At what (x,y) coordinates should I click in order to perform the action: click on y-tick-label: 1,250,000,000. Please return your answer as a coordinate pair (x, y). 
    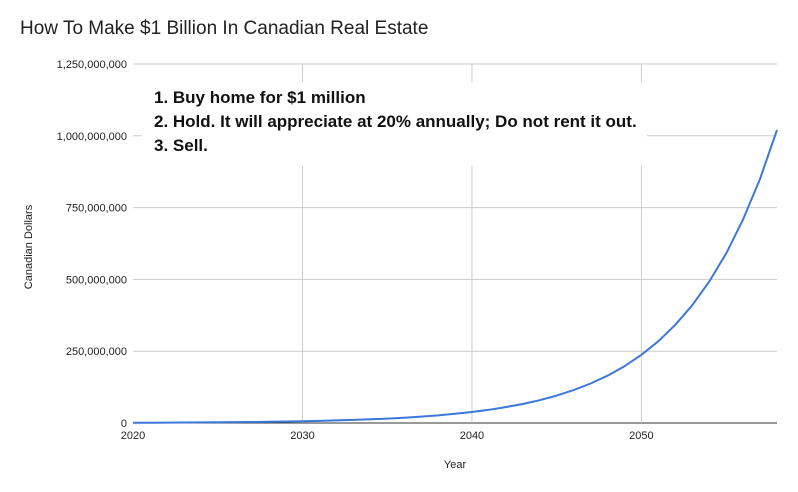
    Looking at the image, I should click on (92, 65).